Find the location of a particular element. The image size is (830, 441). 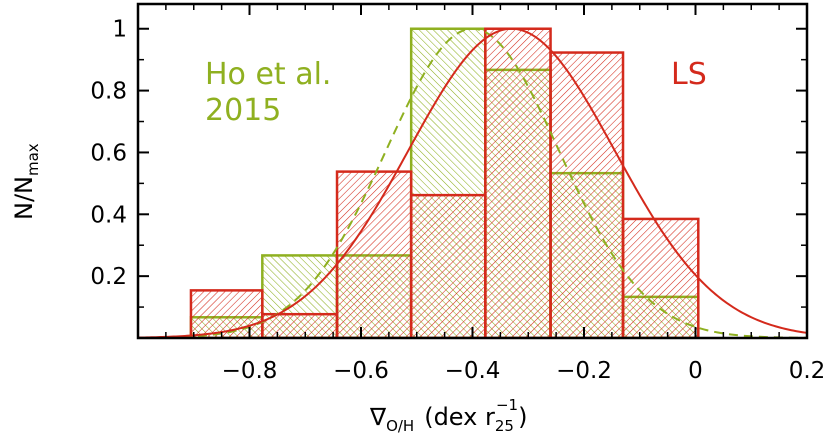

legend-ho-line1: Ho et al. is located at coordinates (268, 74).